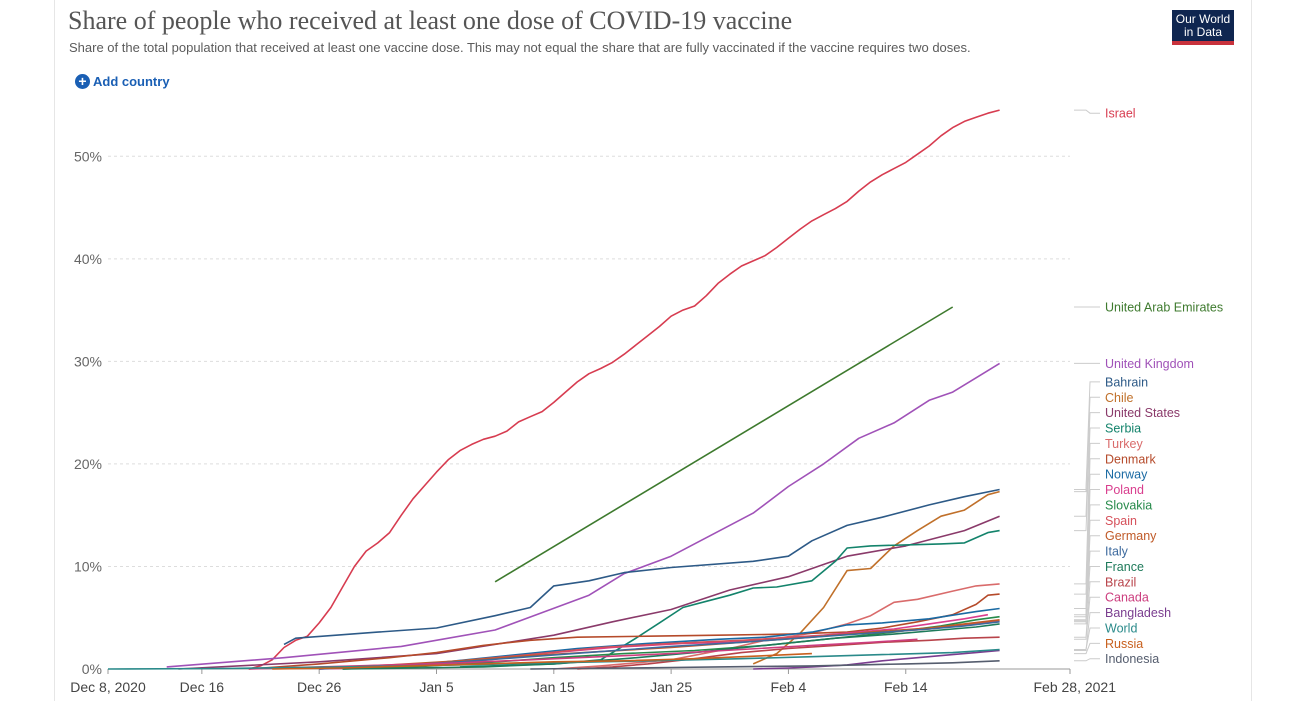 The height and width of the screenshot is (701, 1308). What do you see at coordinates (1074, 687) in the screenshot?
I see `x-tick-label: Feb 28, 2021` at bounding box center [1074, 687].